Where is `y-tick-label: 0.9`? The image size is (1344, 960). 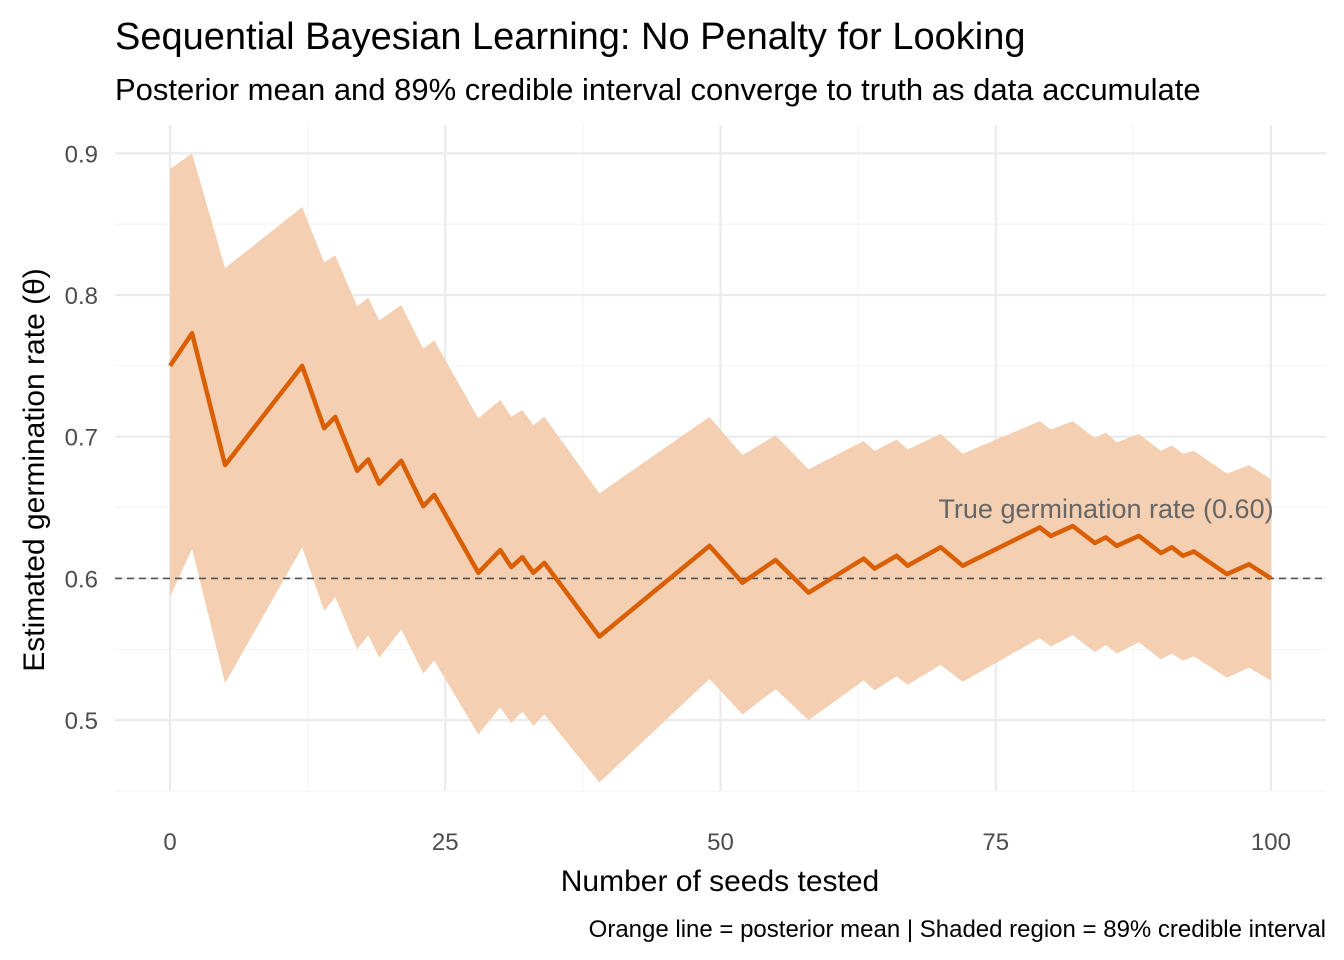
y-tick-label: 0.9 is located at coordinates (81, 154).